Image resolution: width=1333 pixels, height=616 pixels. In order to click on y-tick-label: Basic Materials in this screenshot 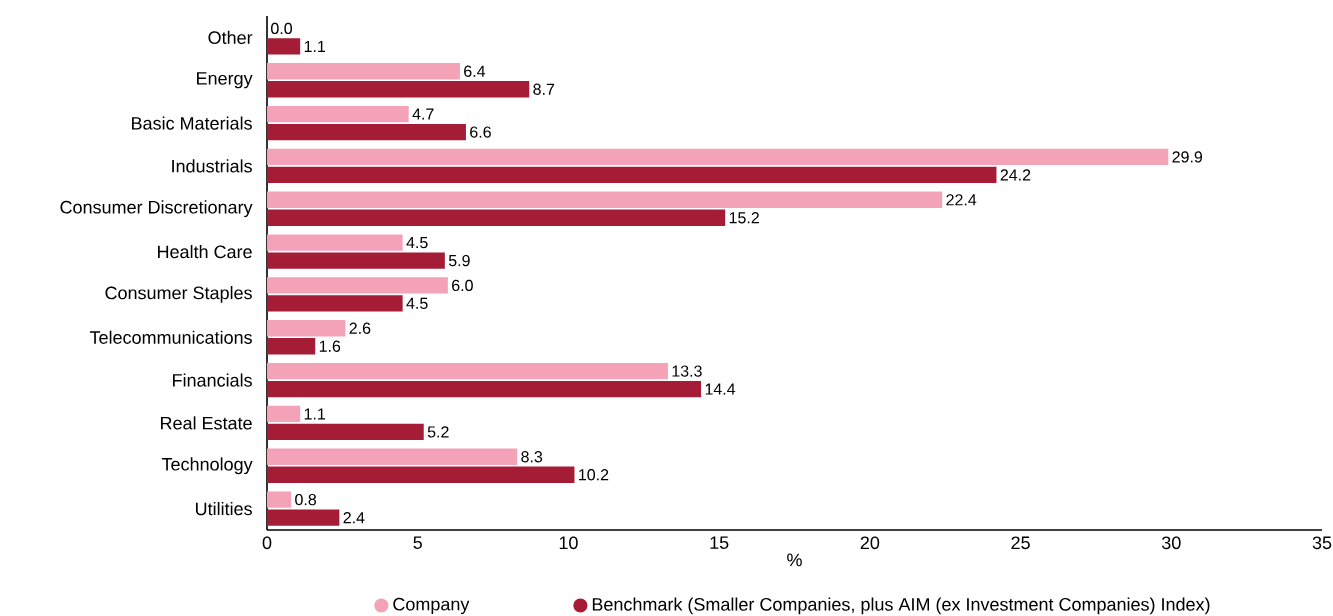, I will do `click(192, 123)`.